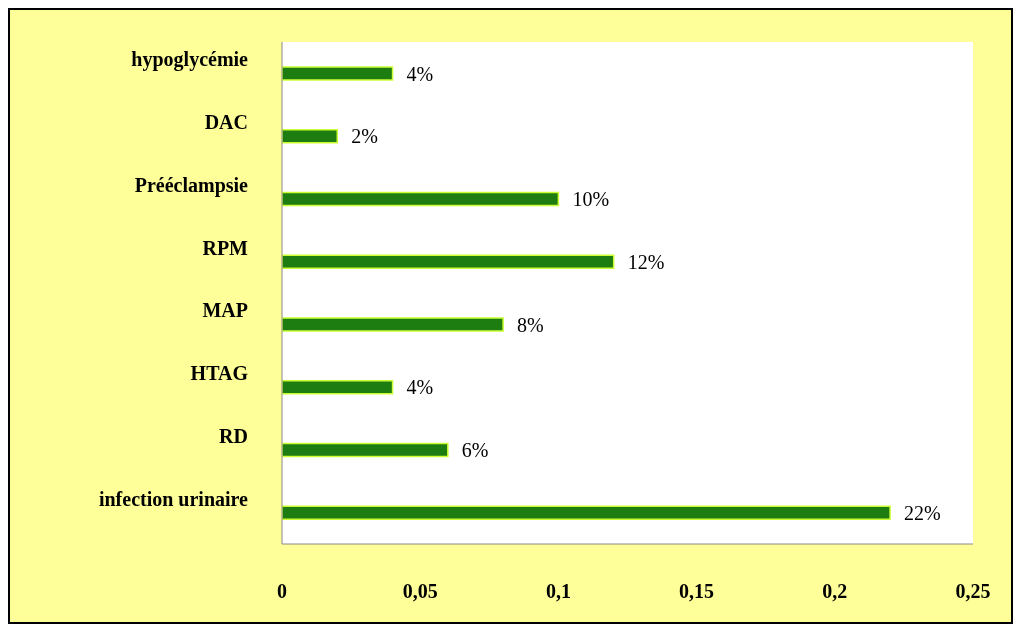 This screenshot has width=1021, height=632. Describe the element at coordinates (530, 324) in the screenshot. I see `data-label: 8%` at that location.